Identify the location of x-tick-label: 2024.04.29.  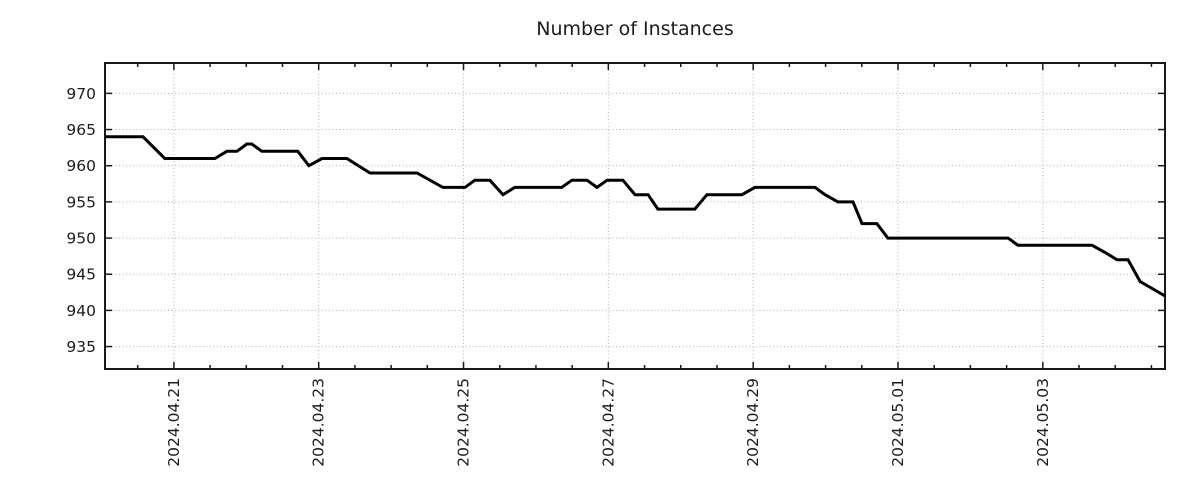
(753, 422).